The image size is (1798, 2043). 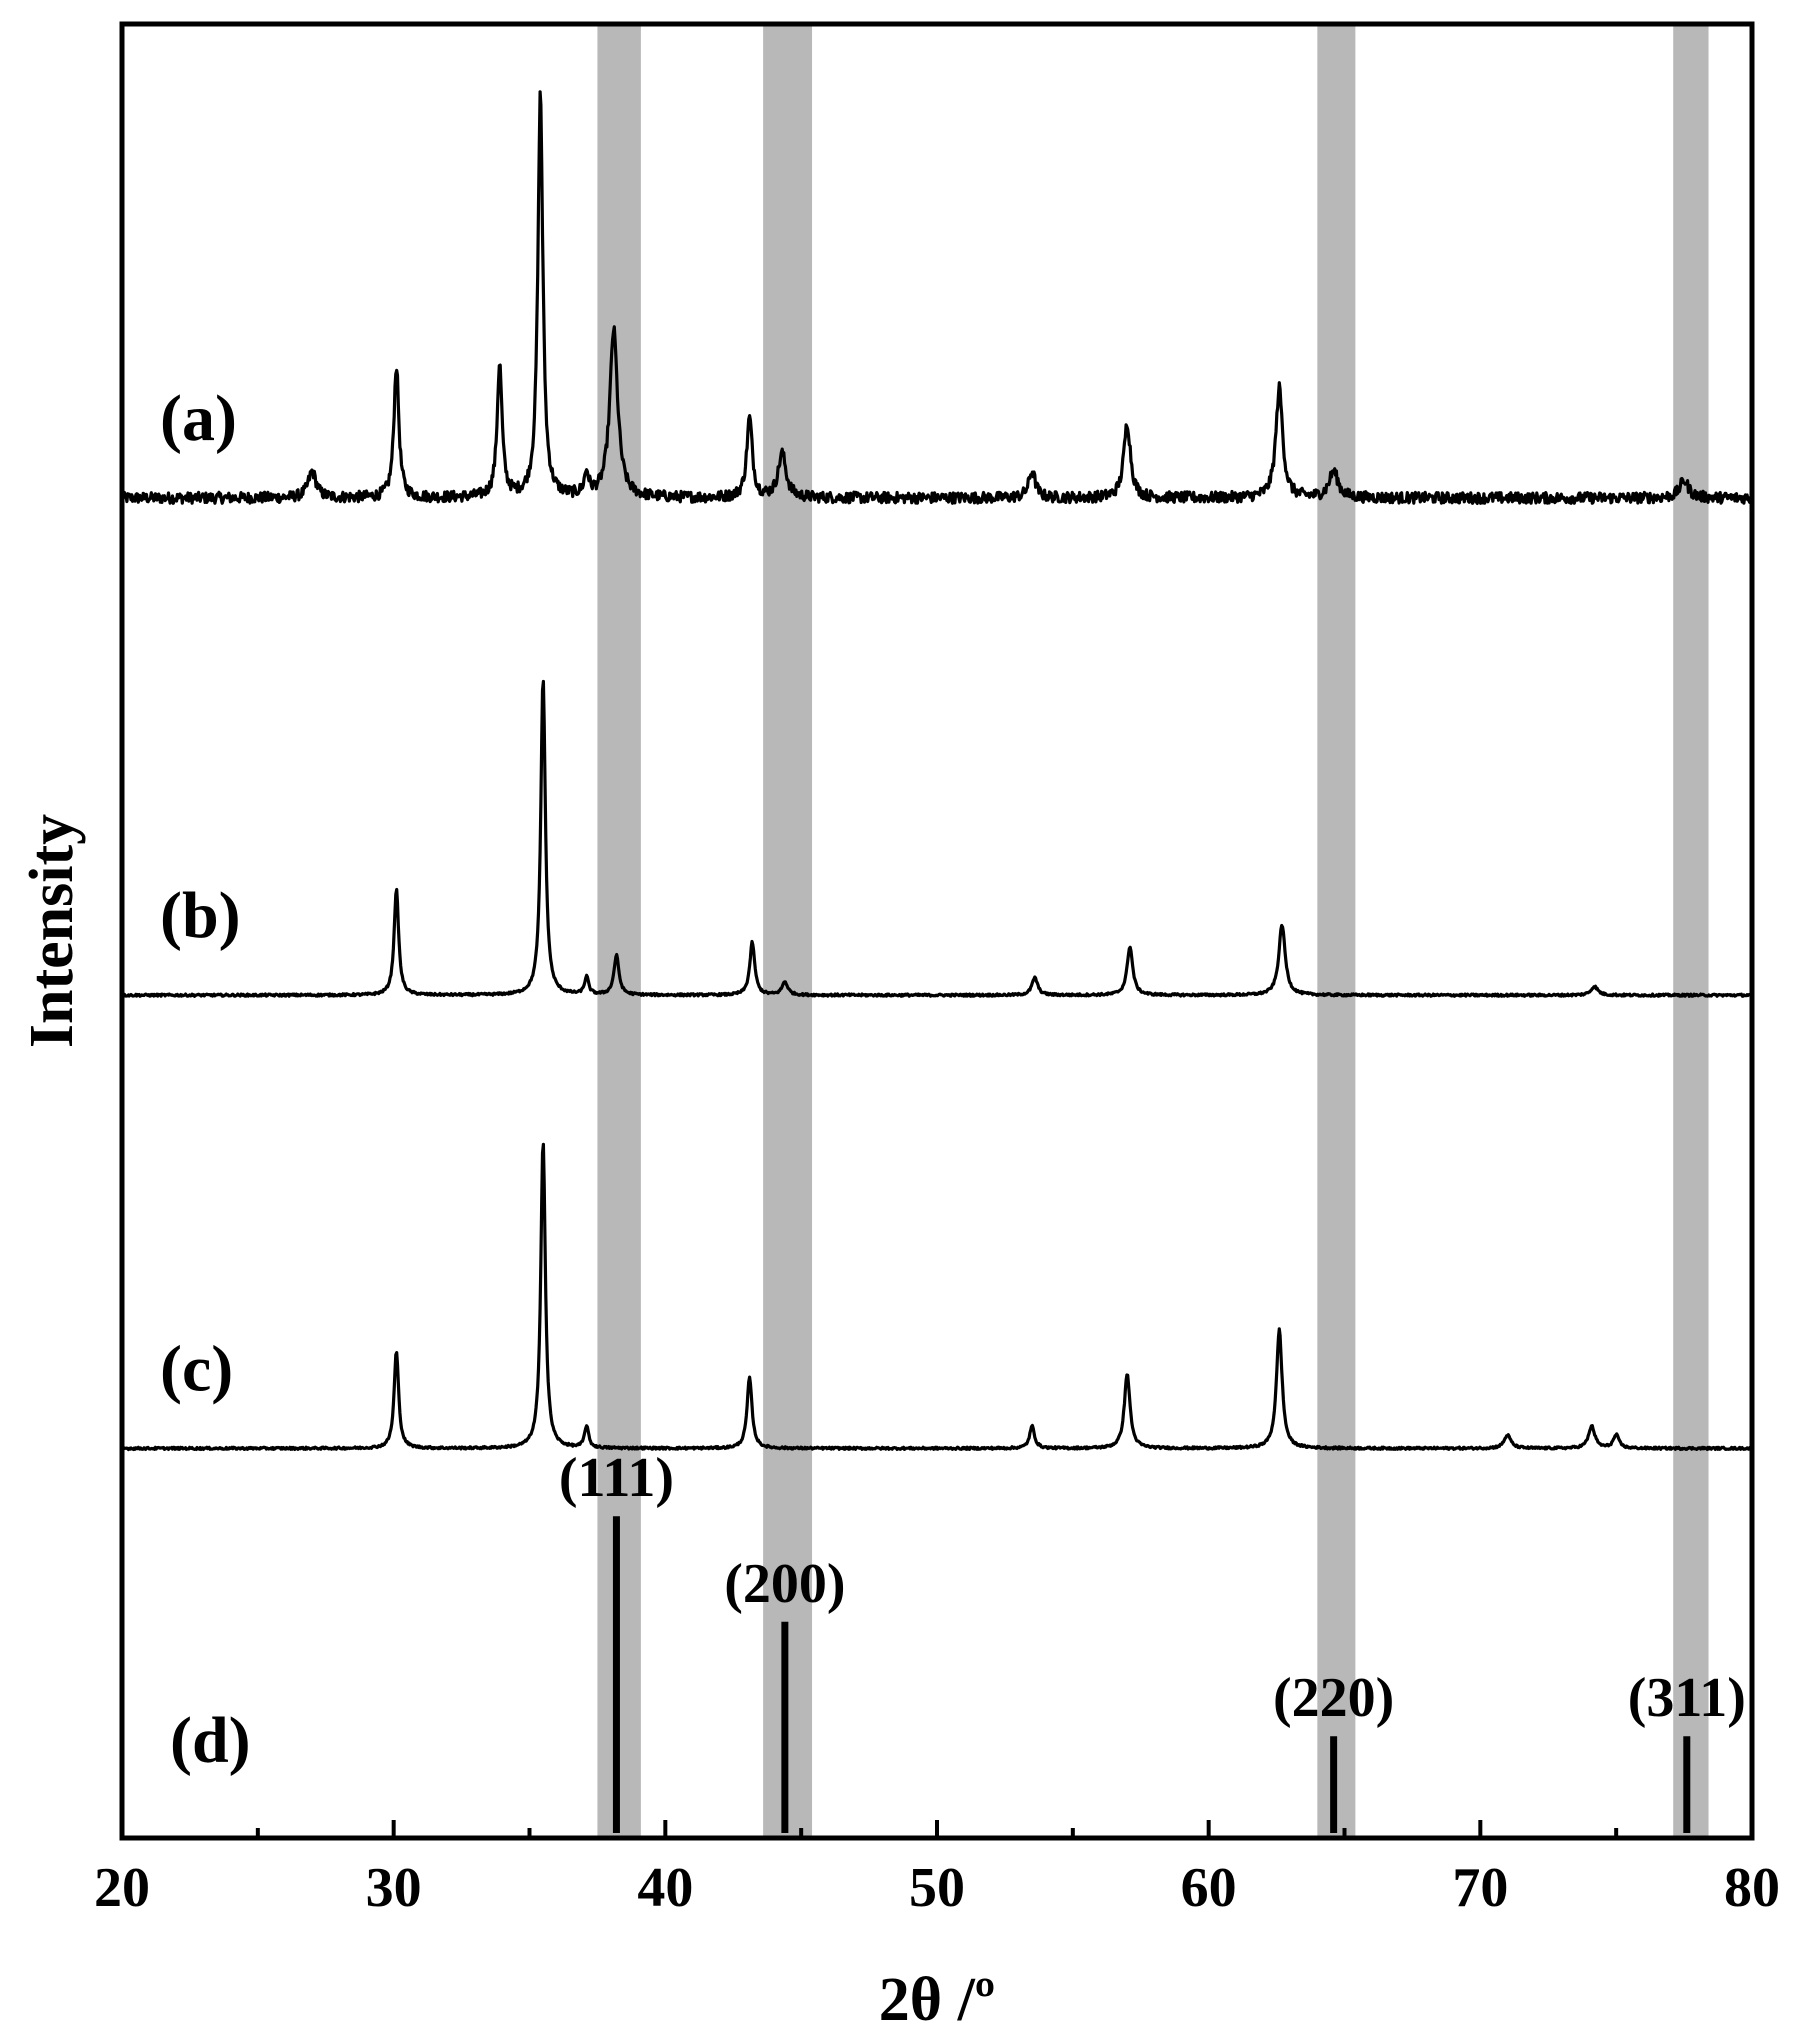 What do you see at coordinates (1687, 1698) in the screenshot?
I see `reference-hkl-label-4: (311)` at bounding box center [1687, 1698].